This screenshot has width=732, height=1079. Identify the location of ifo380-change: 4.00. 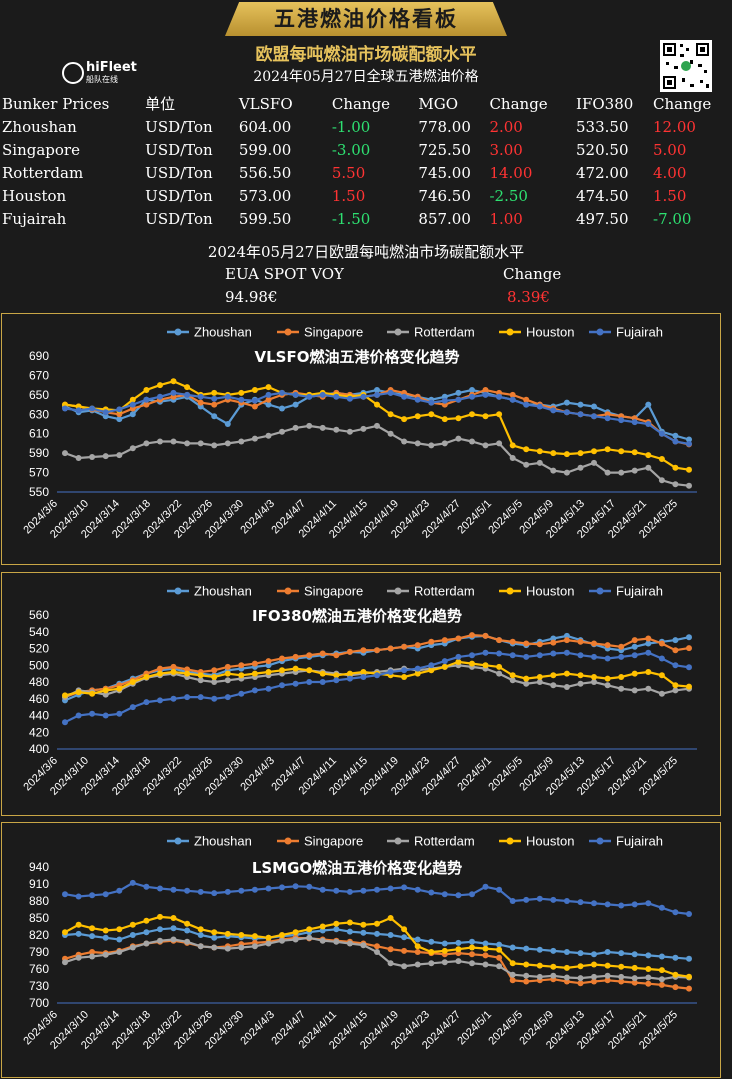
(670, 172).